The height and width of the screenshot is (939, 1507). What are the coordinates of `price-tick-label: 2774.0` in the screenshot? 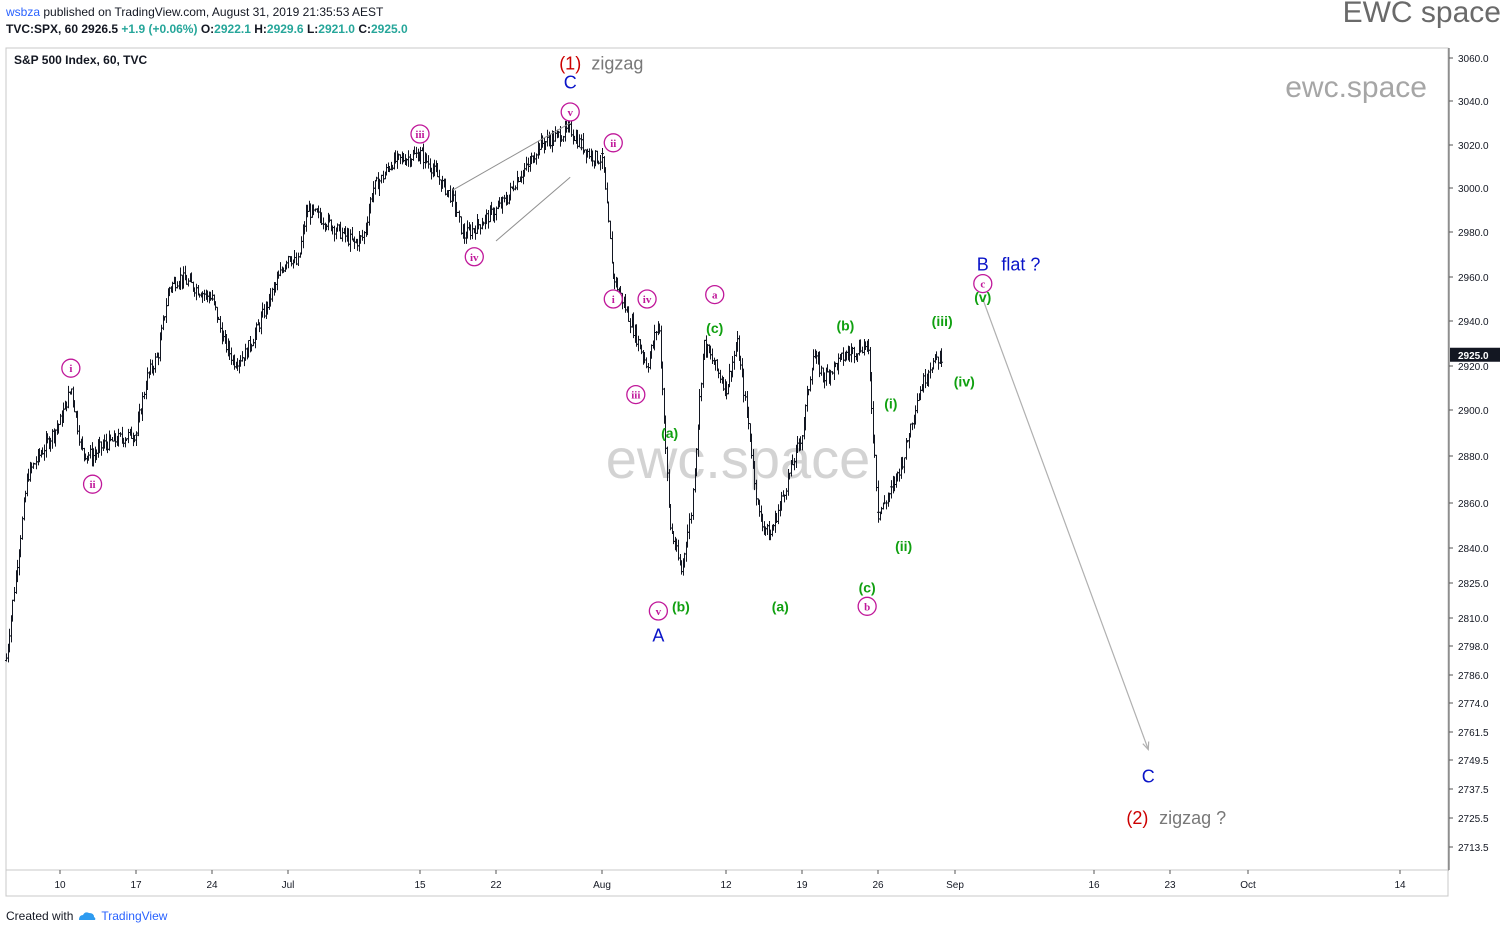 It's located at (1473, 704).